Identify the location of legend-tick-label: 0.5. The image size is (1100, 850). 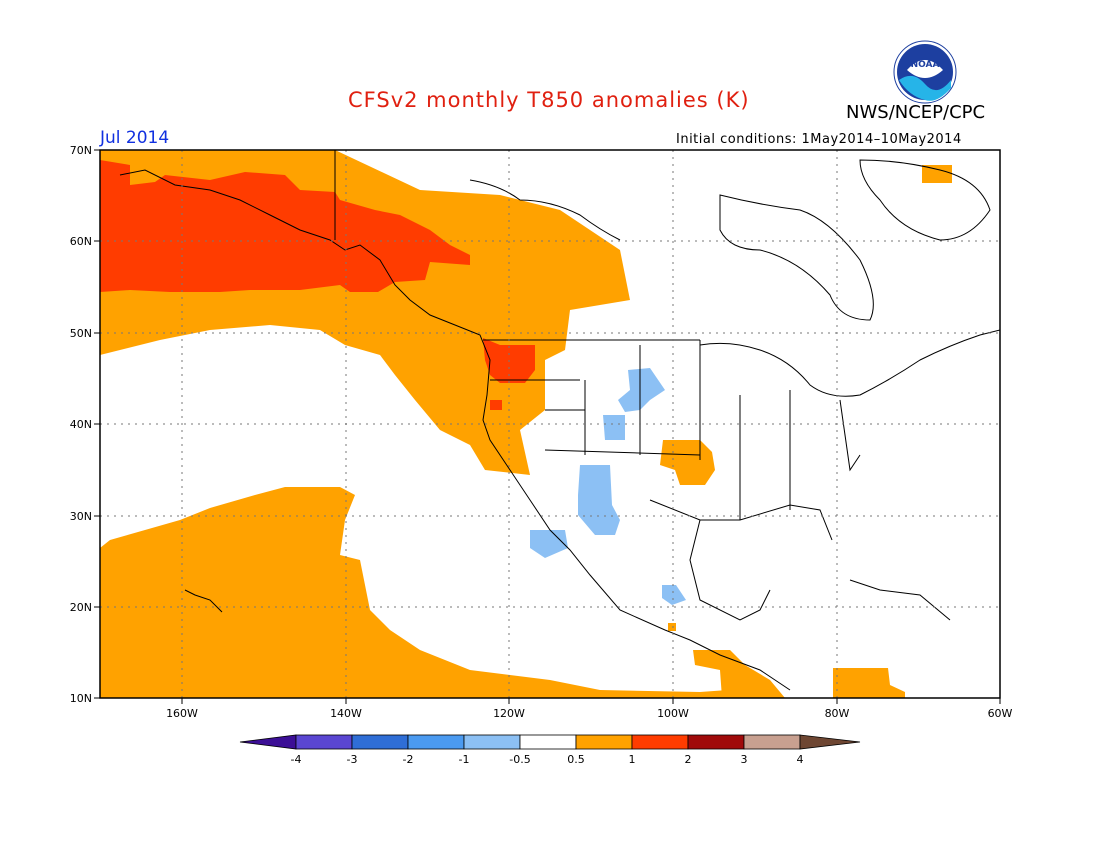
(576, 759).